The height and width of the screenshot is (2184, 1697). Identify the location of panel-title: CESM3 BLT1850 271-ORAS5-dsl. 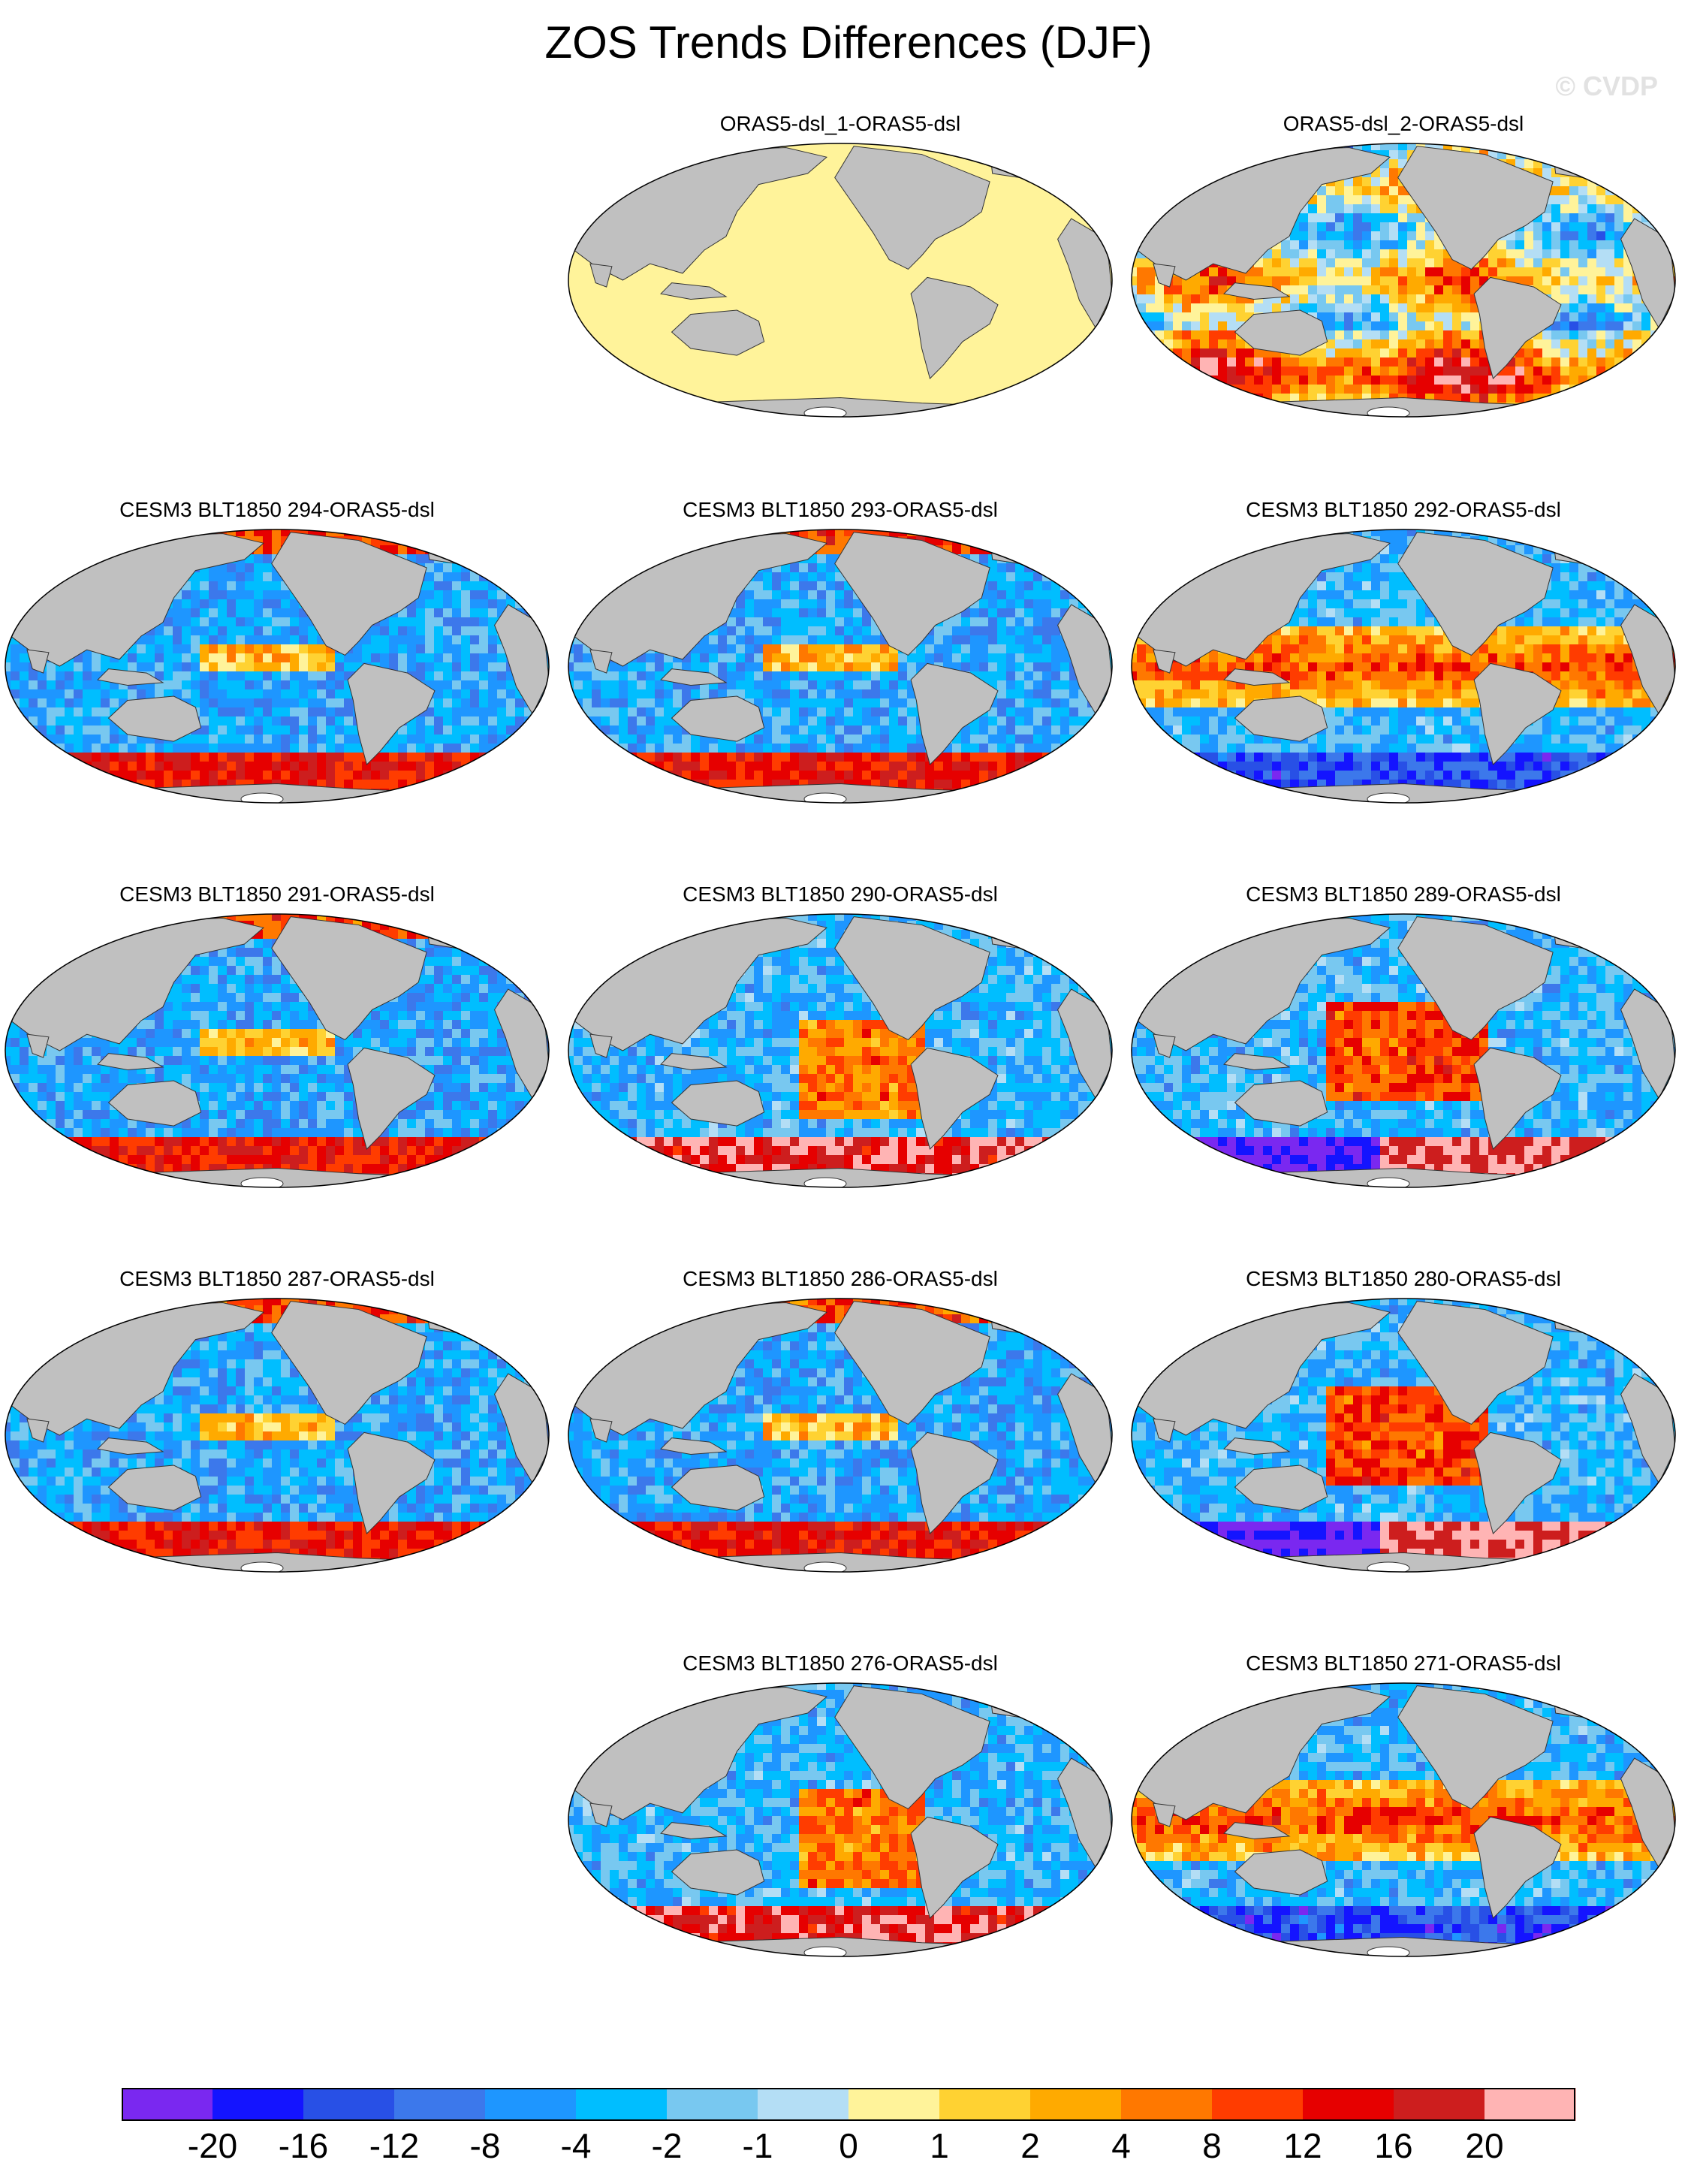
(1403, 1663).